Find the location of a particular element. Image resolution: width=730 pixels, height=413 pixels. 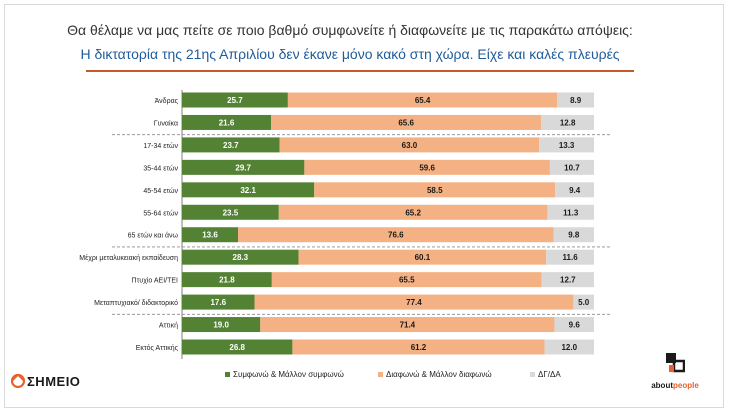

data-label: 12.0 is located at coordinates (569, 347).